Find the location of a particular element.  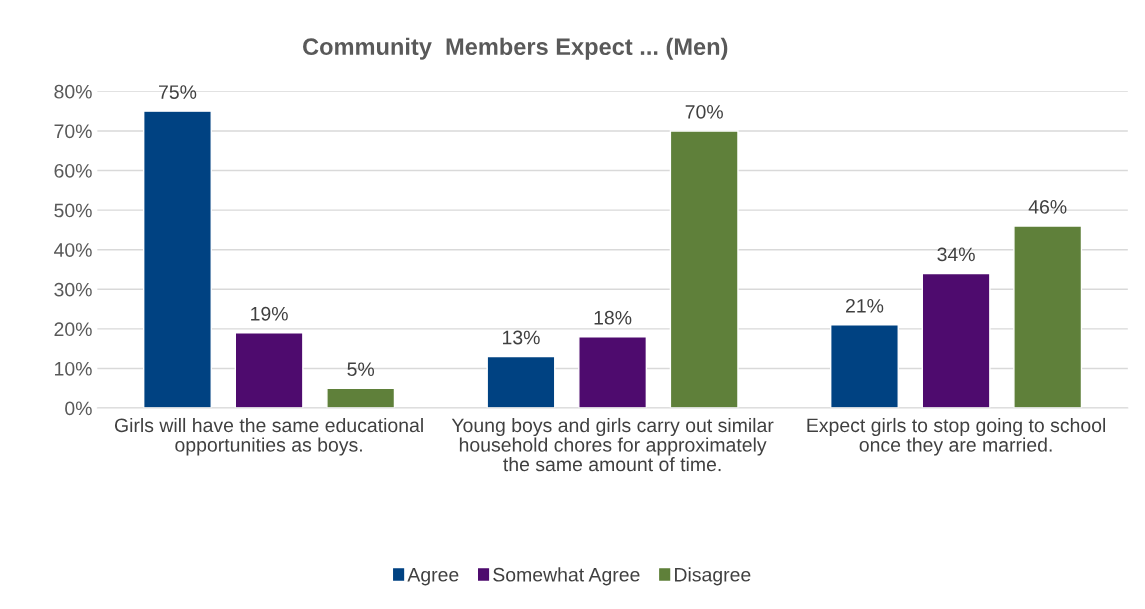

x-tick-label: Expect girls to stop going to school once they are married. is located at coordinates (956, 436).